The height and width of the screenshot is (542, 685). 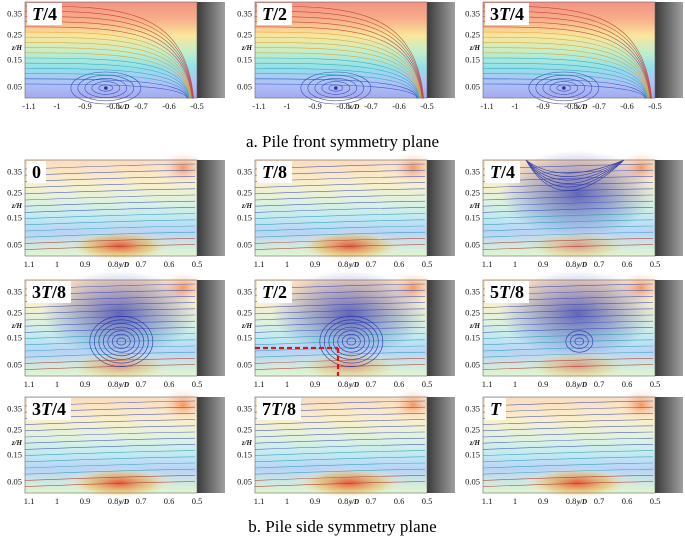 What do you see at coordinates (124, 107) in the screenshot?
I see `x-axis-label: x/D` at bounding box center [124, 107].